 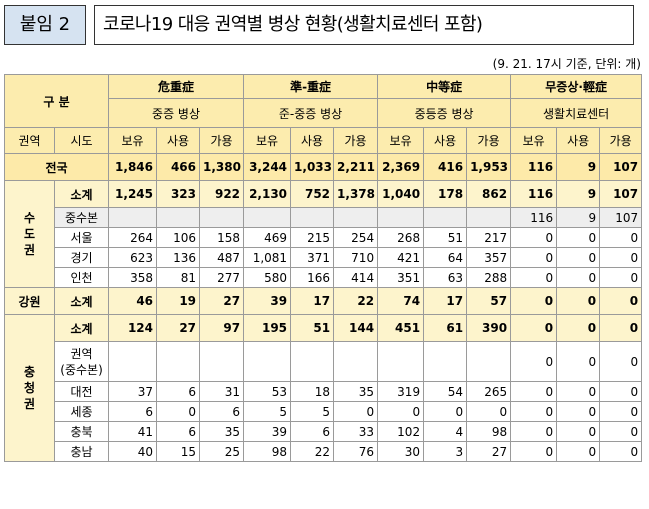 What do you see at coordinates (29, 301) in the screenshot?
I see `region-label: 강원` at bounding box center [29, 301].